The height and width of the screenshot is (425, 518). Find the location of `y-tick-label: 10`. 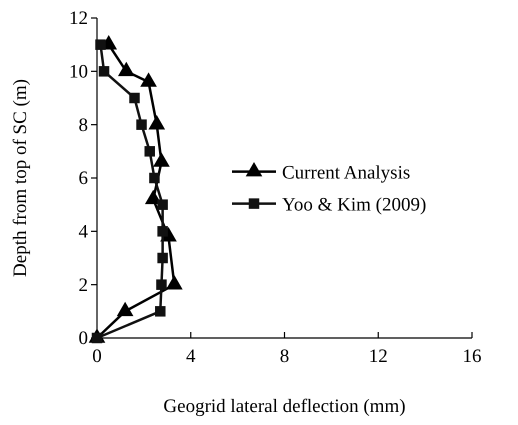

y-tick-label: 10 is located at coordinates (78, 71).